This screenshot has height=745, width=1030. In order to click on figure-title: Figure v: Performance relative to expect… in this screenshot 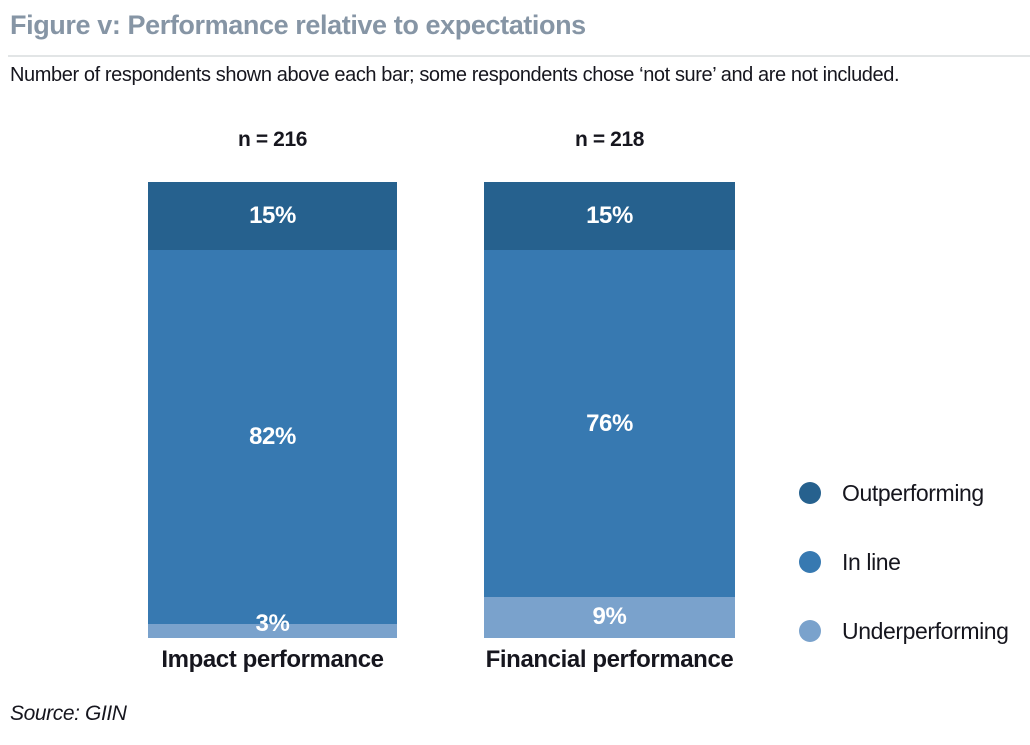, I will do `click(298, 25)`.